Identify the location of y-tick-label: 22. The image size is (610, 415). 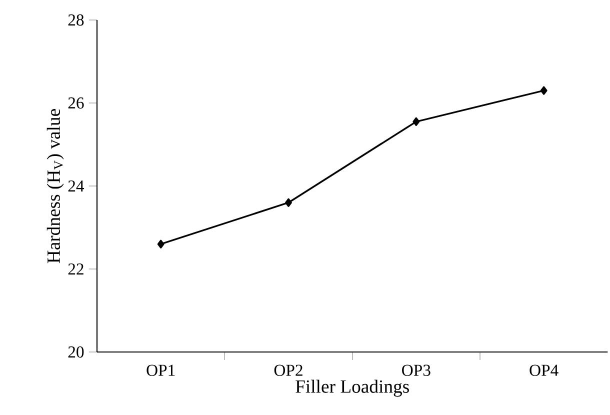
(76, 269).